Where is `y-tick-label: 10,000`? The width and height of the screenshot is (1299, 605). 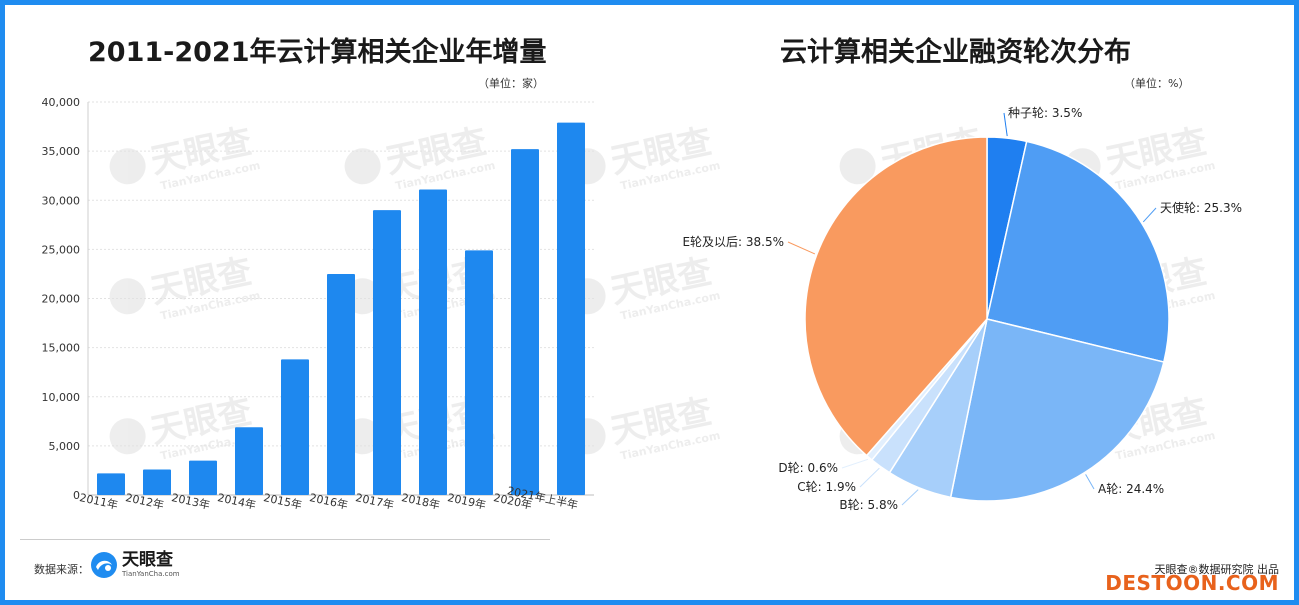 y-tick-label: 10,000 is located at coordinates (61, 397).